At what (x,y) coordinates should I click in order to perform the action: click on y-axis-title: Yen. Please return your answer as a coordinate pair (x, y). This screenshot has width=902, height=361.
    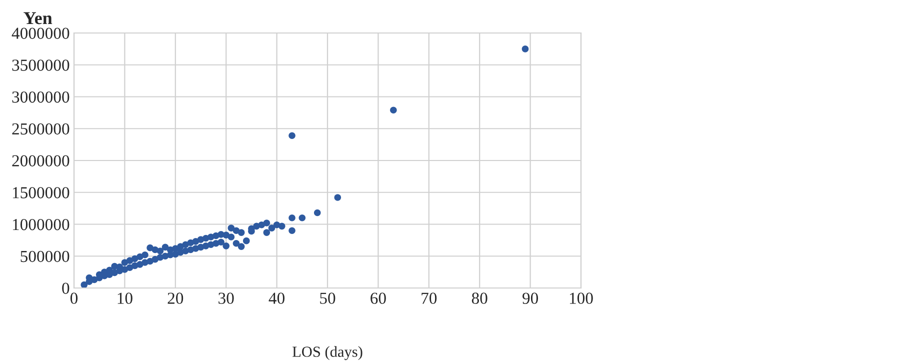
    Looking at the image, I should click on (38, 18).